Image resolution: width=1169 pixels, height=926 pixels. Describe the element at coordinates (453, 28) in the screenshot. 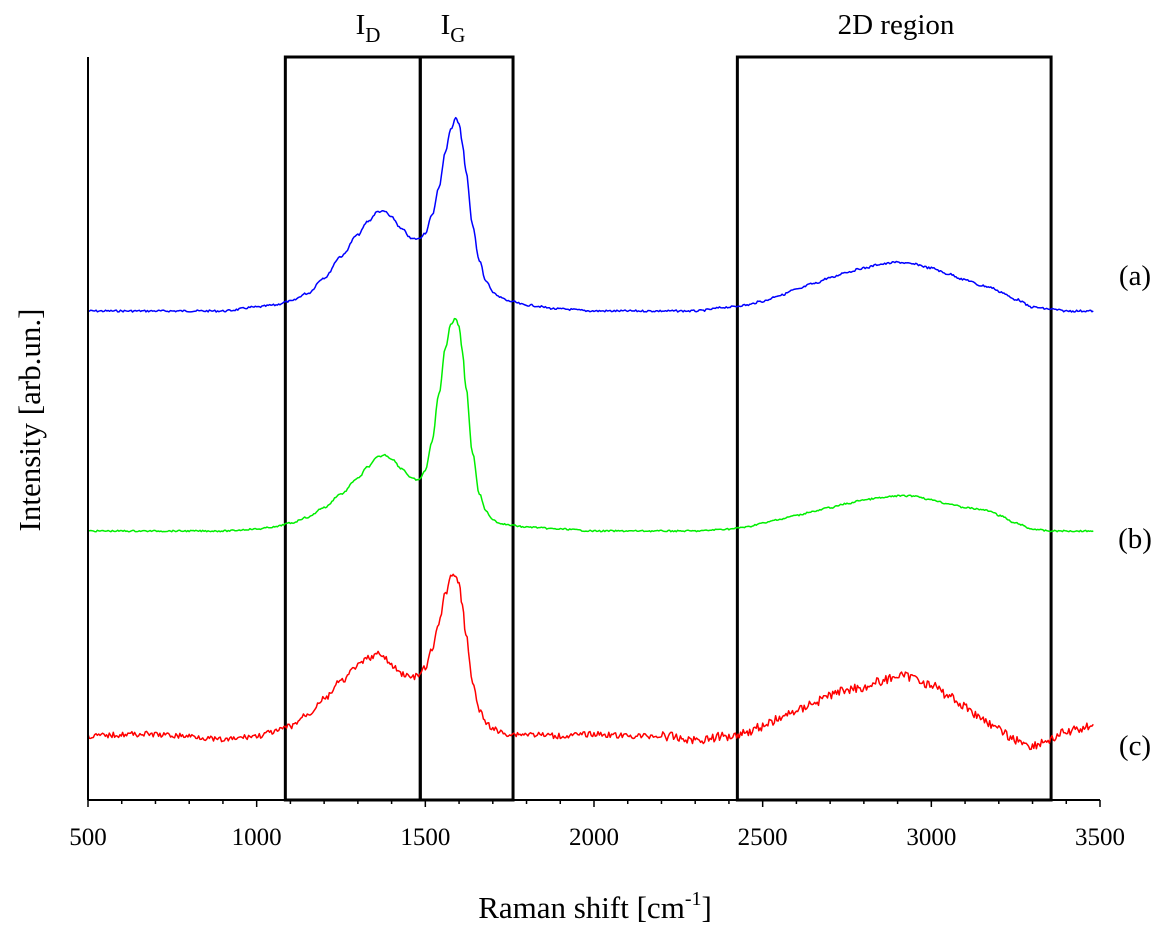

I see `region-label-1: IG` at that location.